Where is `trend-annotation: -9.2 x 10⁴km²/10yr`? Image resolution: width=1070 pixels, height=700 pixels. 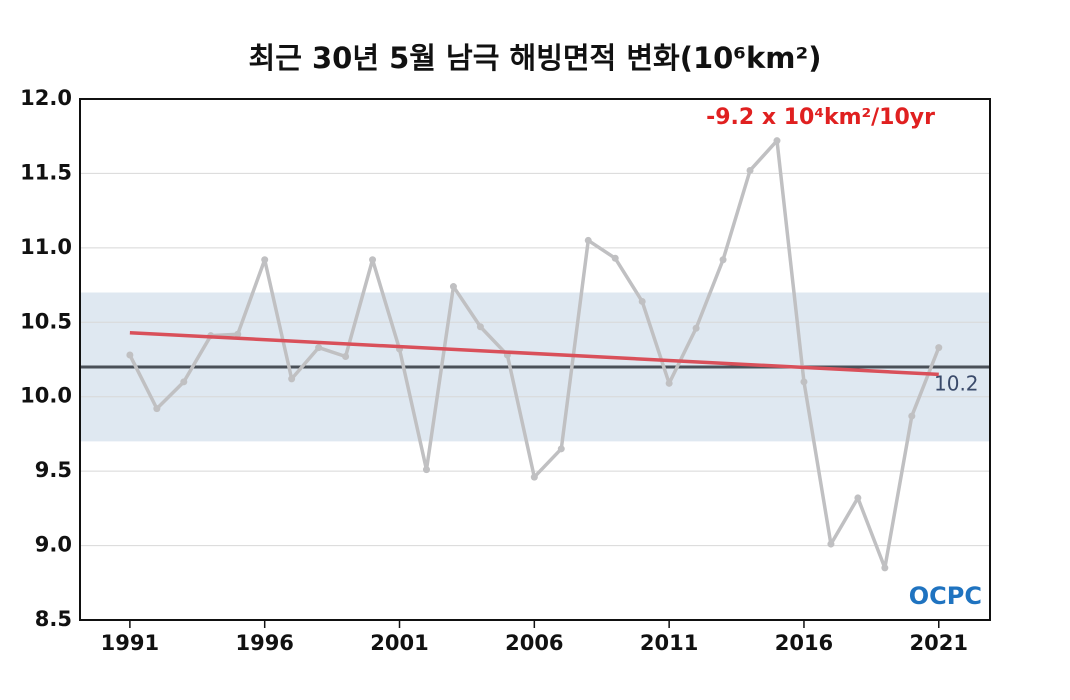 trend-annotation: -9.2 x 10⁴km²/10yr is located at coordinates (820, 117).